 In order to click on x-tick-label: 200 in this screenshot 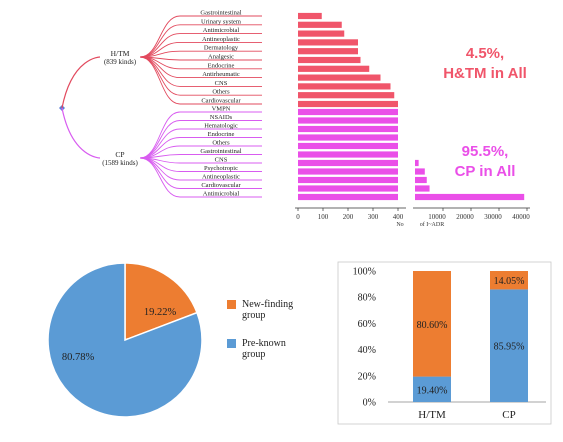, I will do `click(348, 217)`.